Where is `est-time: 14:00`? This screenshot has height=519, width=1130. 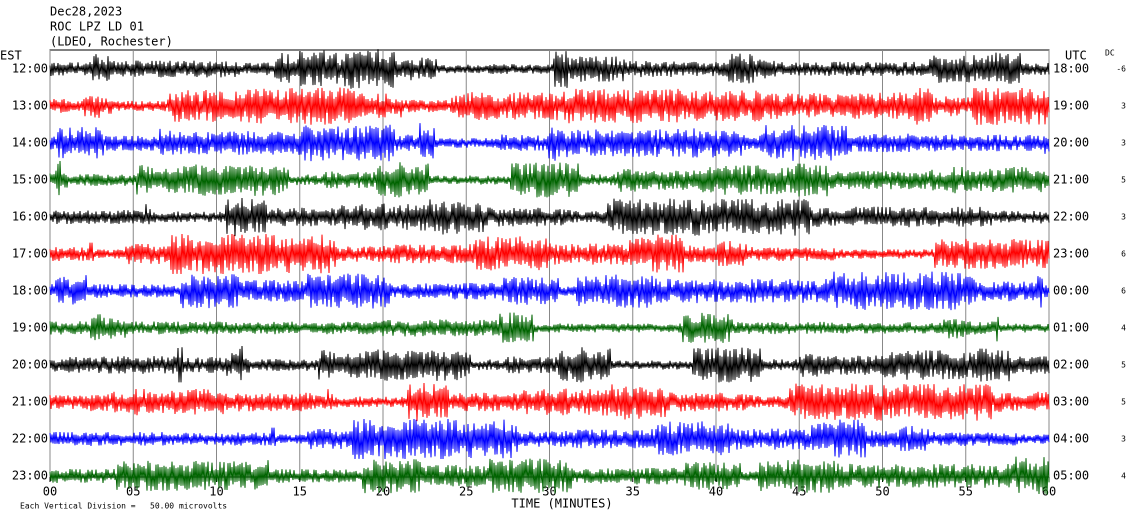 est-time: 14:00 is located at coordinates (30, 143).